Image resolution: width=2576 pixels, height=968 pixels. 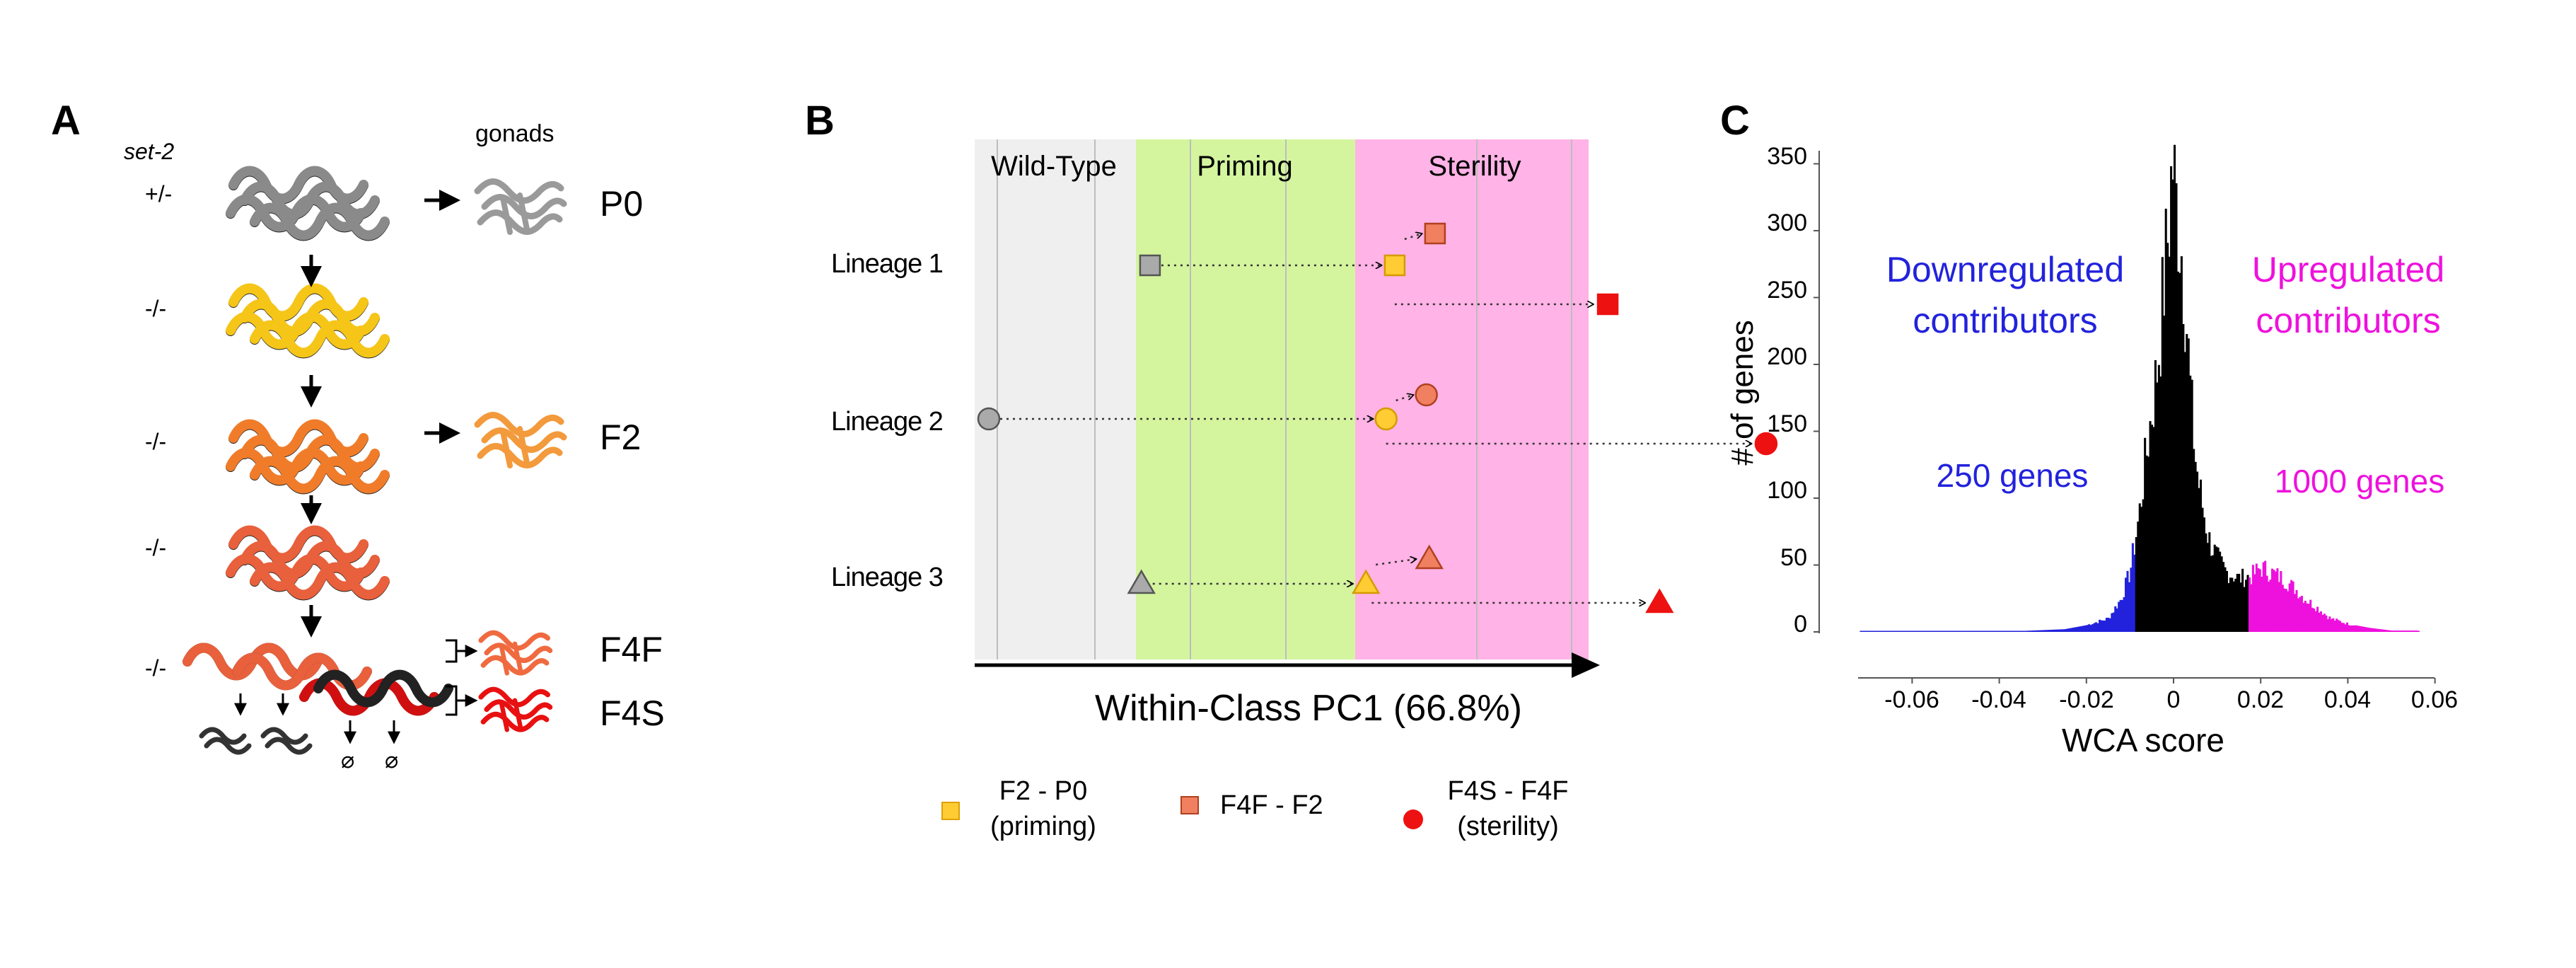 What do you see at coordinates (2005, 320) in the screenshot?
I see `down-label-sub: contributors` at bounding box center [2005, 320].